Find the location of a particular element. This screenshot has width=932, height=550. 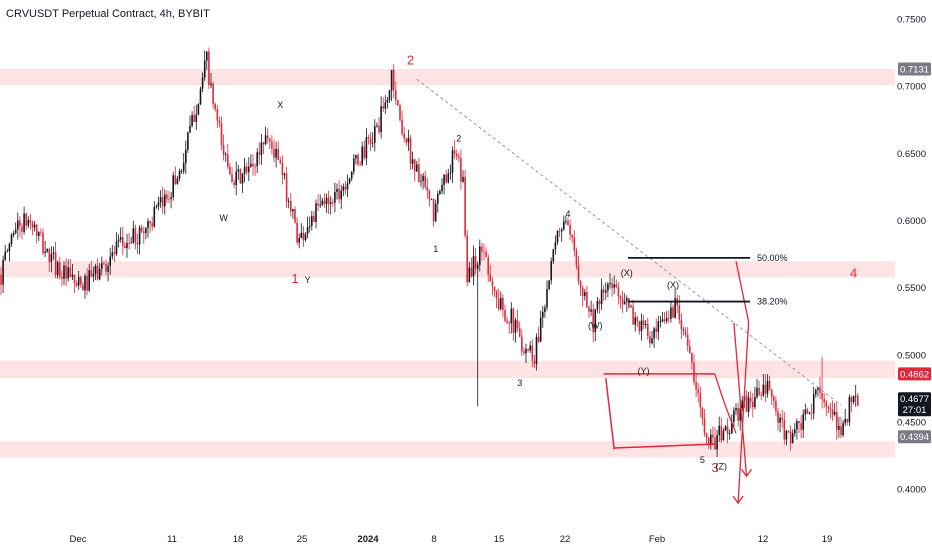

y-tick-label: 0.4500 is located at coordinates (911, 423).